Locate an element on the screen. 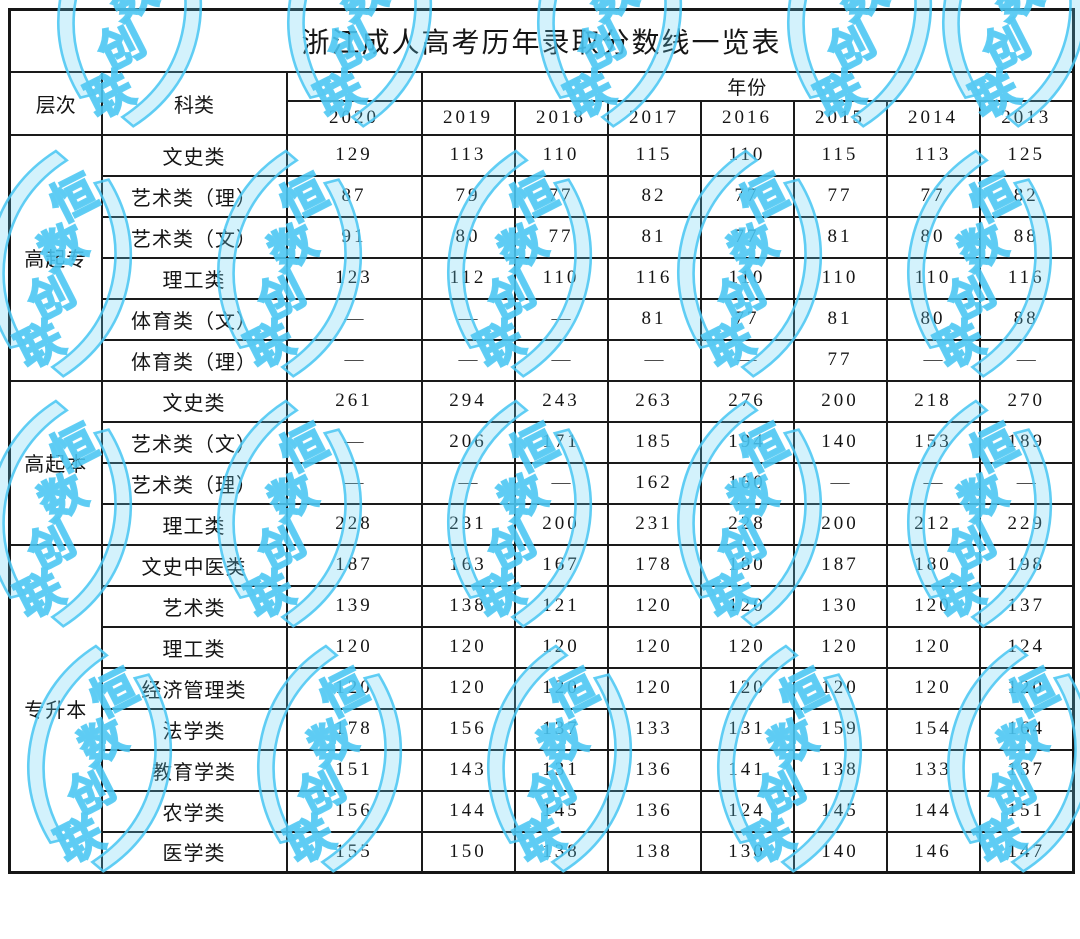 This screenshot has width=1080, height=939. category-cell: 文史中医类 is located at coordinates (194, 565).